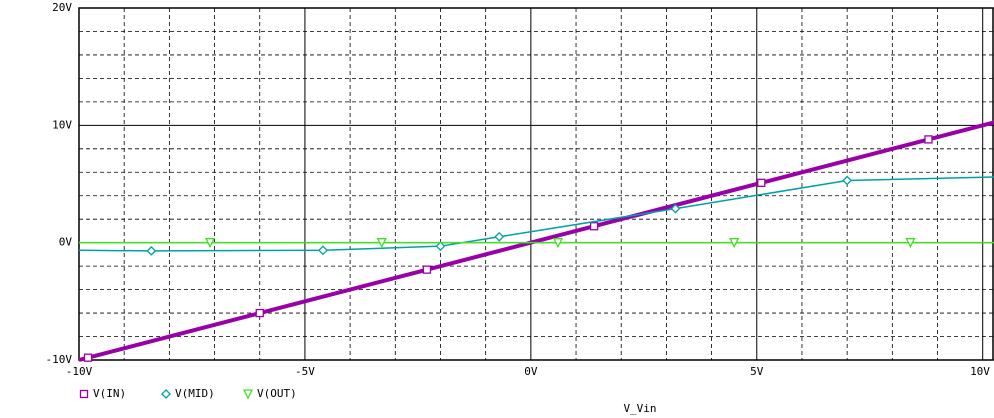  What do you see at coordinates (66, 242) in the screenshot?
I see `y-tick-label: 0V` at bounding box center [66, 242].